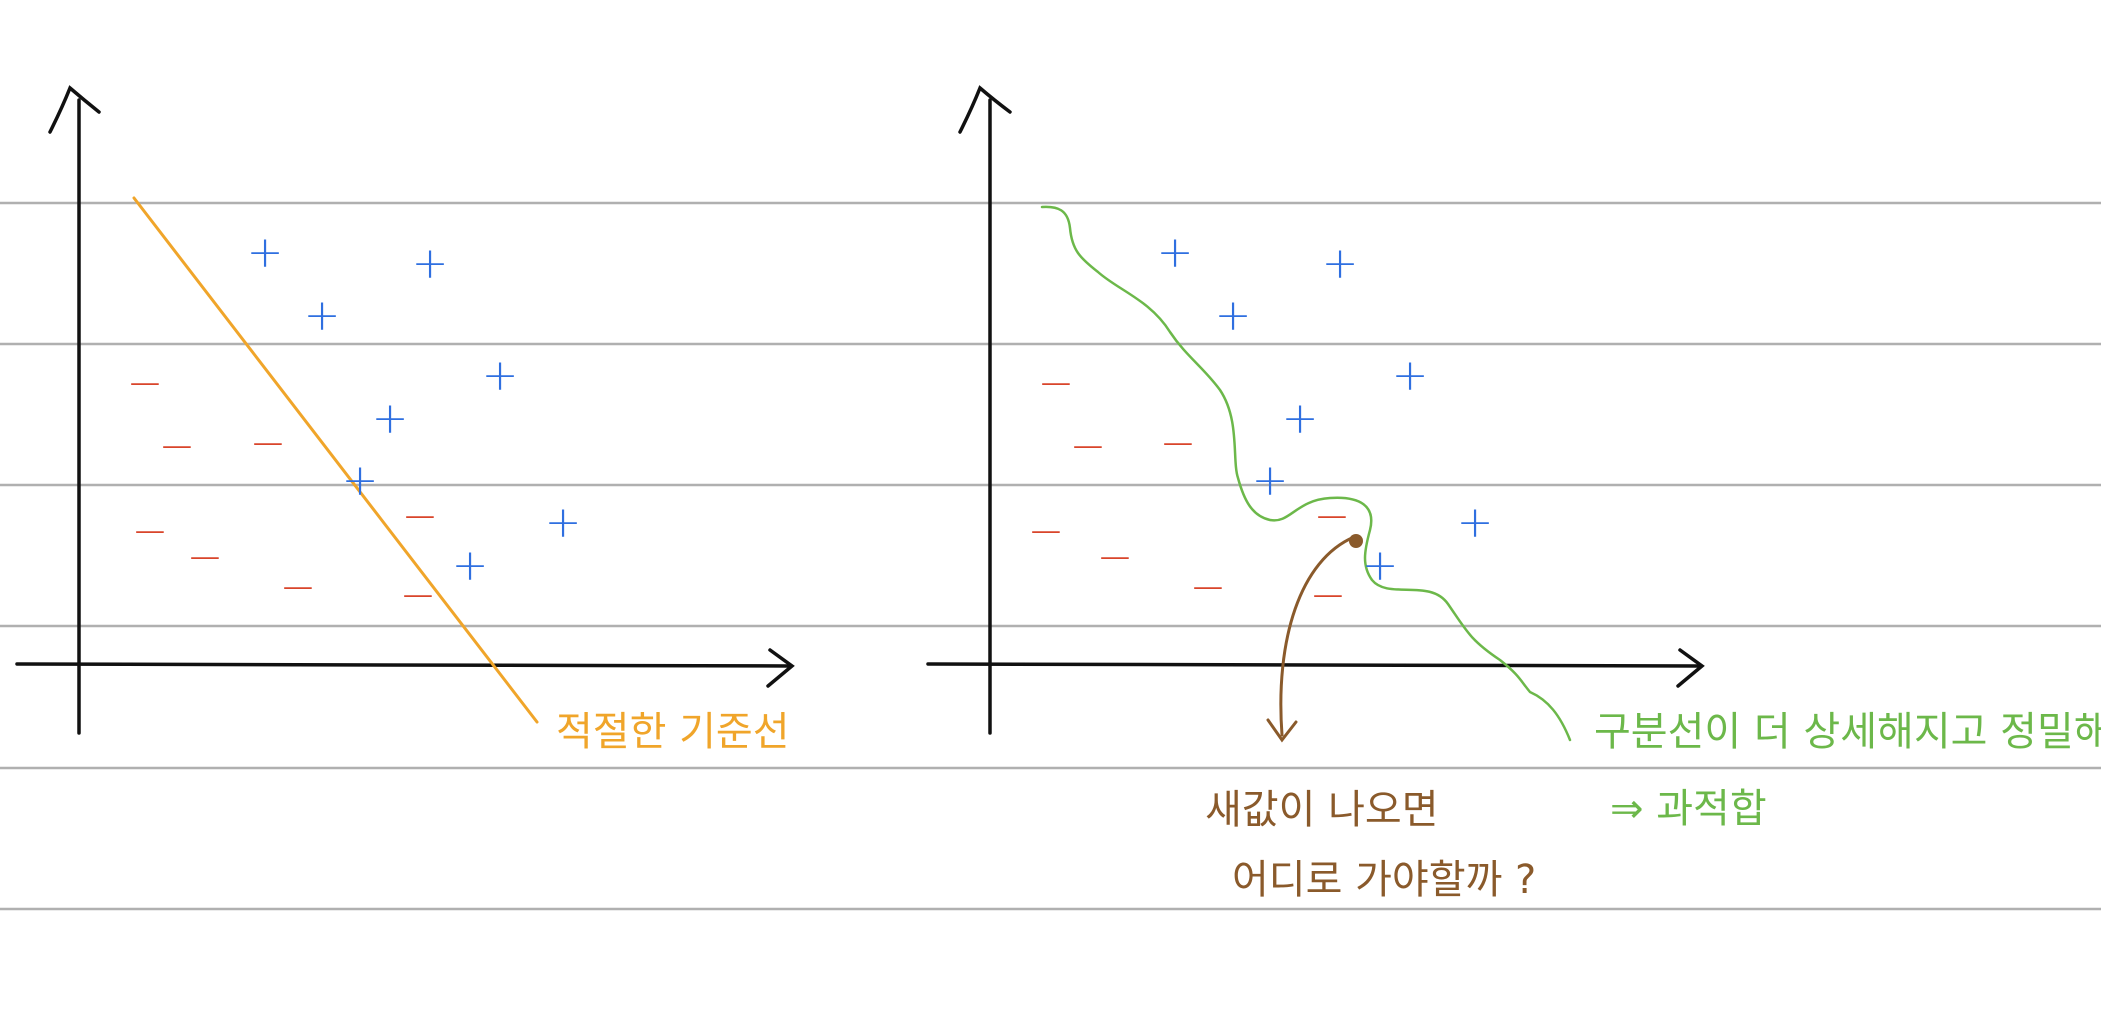  What do you see at coordinates (354, 424) in the screenshot?
I see `left-data-points: + +++++++−− −−−−−−` at bounding box center [354, 424].